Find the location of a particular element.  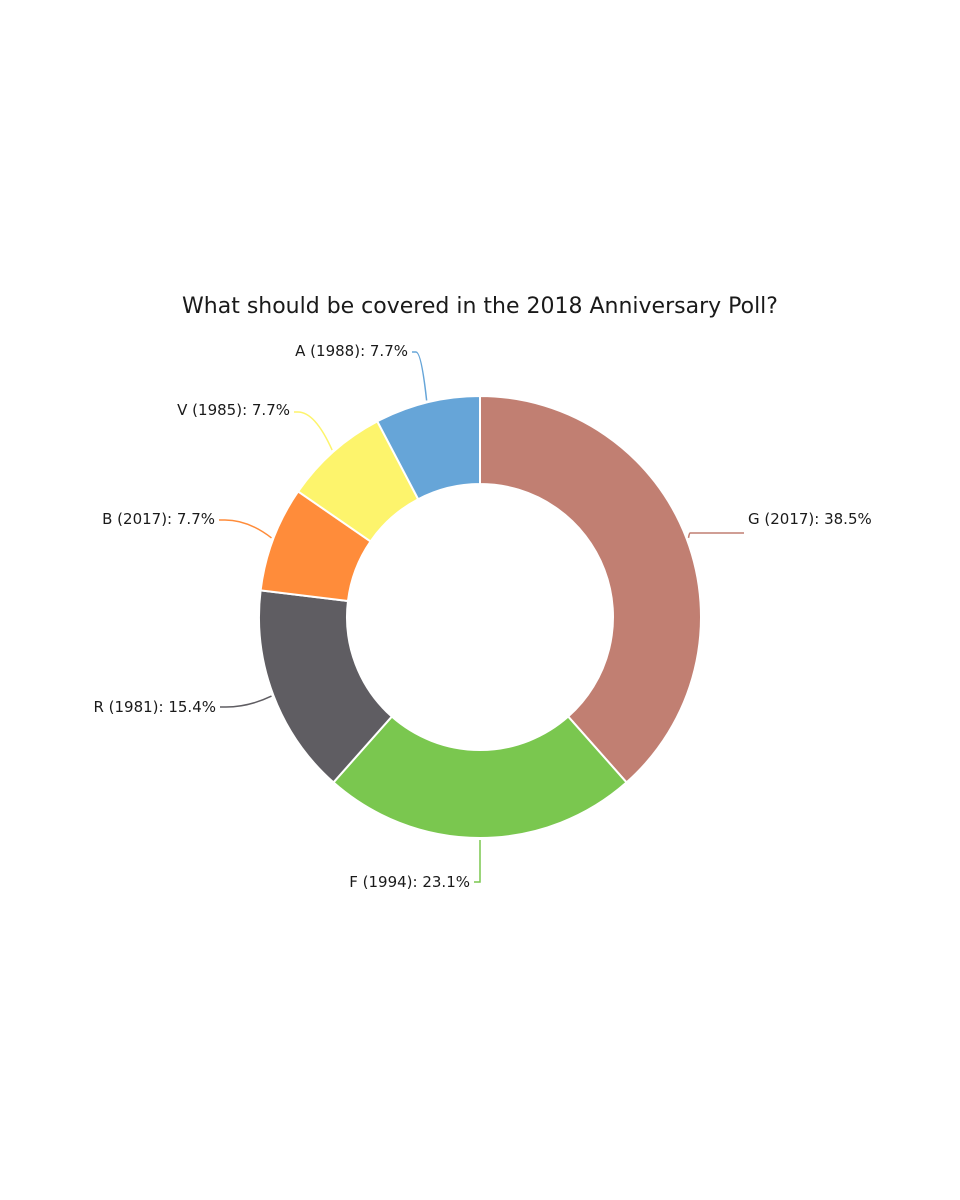

label-r: R (1981): 15.4% is located at coordinates (154, 707).